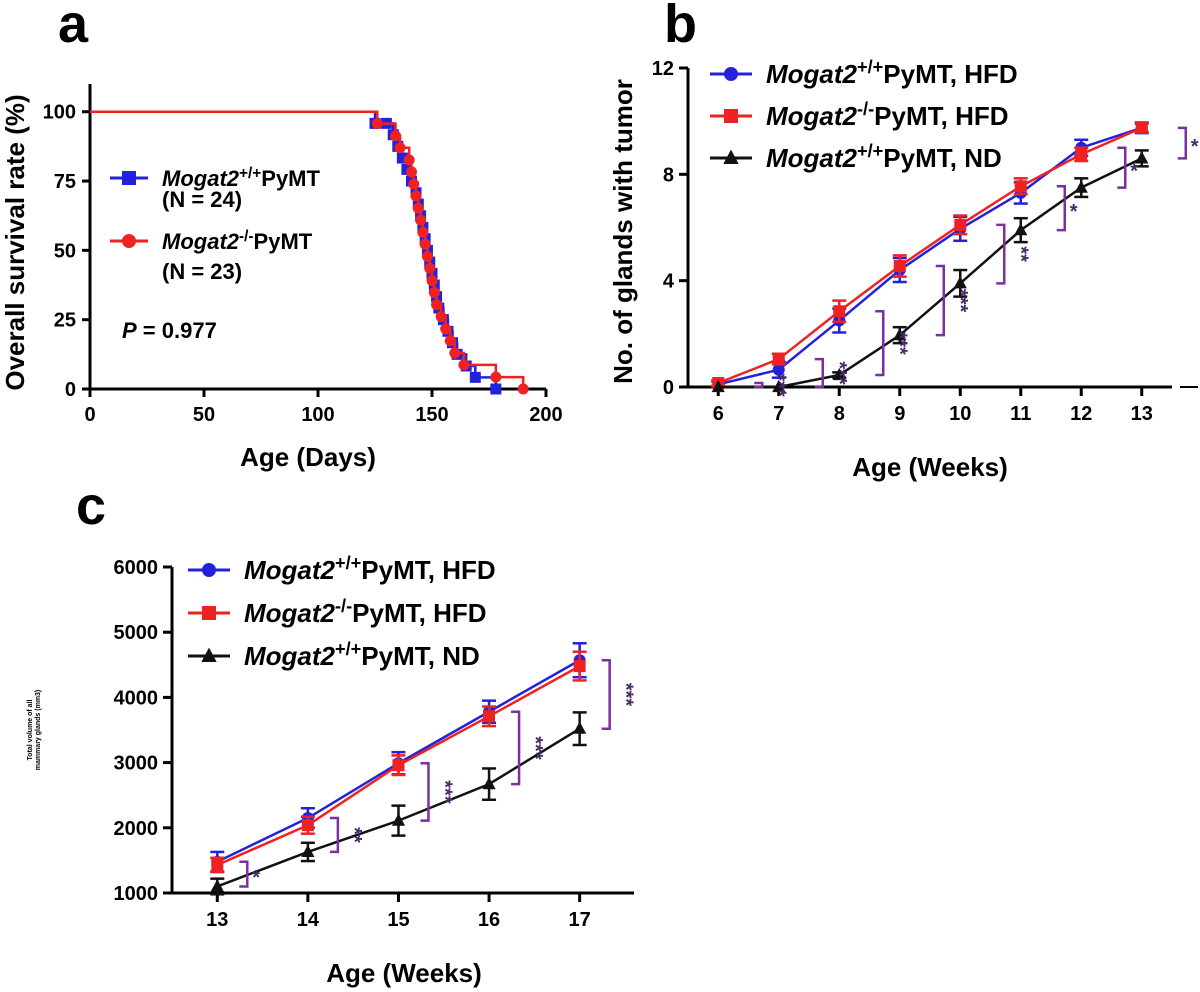  What do you see at coordinates (91, 506) in the screenshot?
I see `panel-letter-c: c` at bounding box center [91, 506].